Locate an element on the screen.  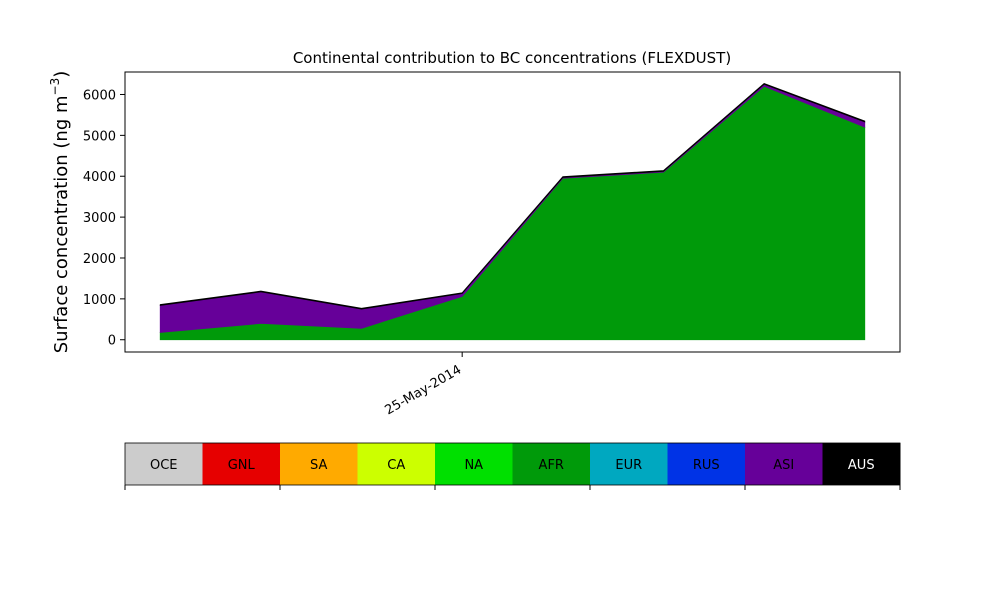
legend-item-rus: RUS is located at coordinates (706, 464).